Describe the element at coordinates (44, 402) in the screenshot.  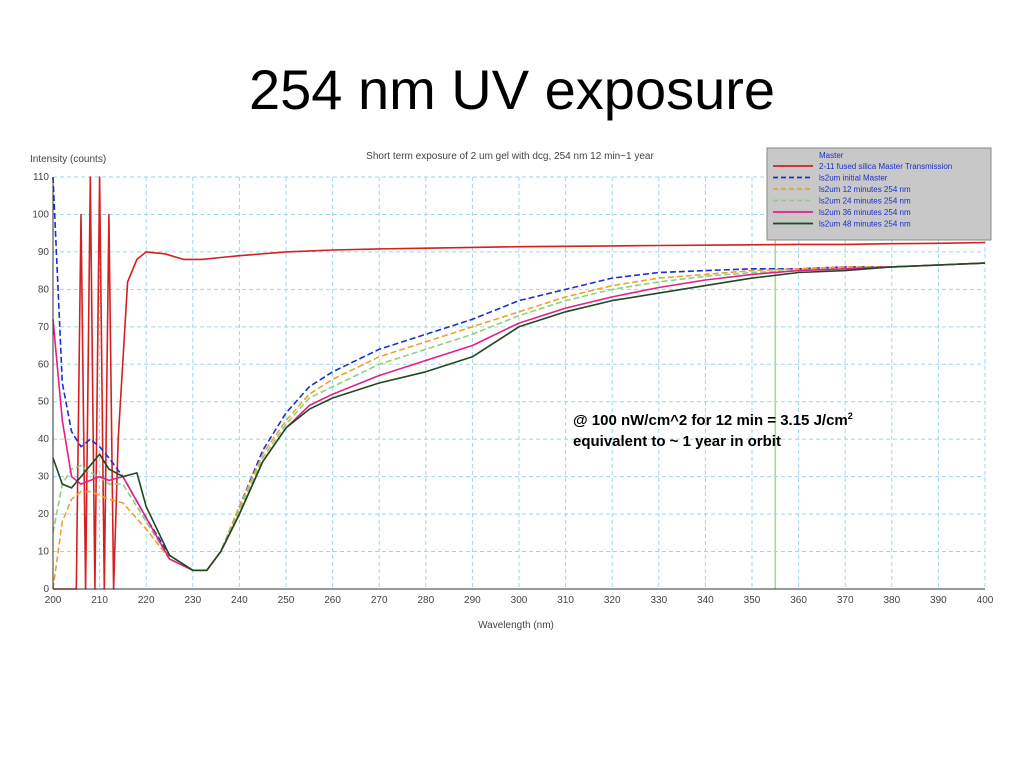
I see `y-tick-label: 50` at that location.